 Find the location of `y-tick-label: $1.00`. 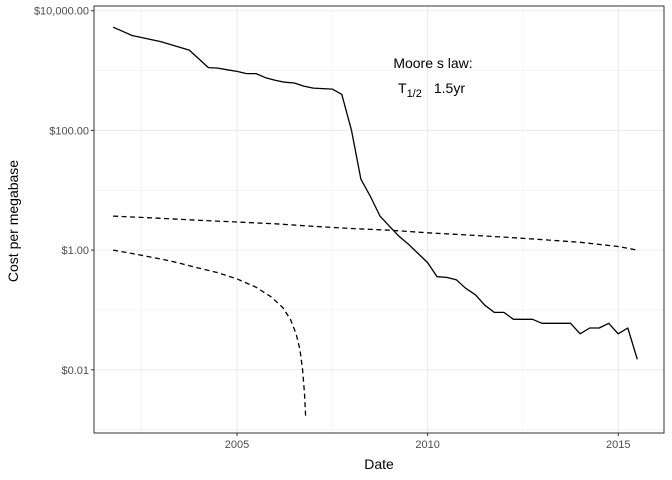

y-tick-label: $1.00 is located at coordinates (75, 251).